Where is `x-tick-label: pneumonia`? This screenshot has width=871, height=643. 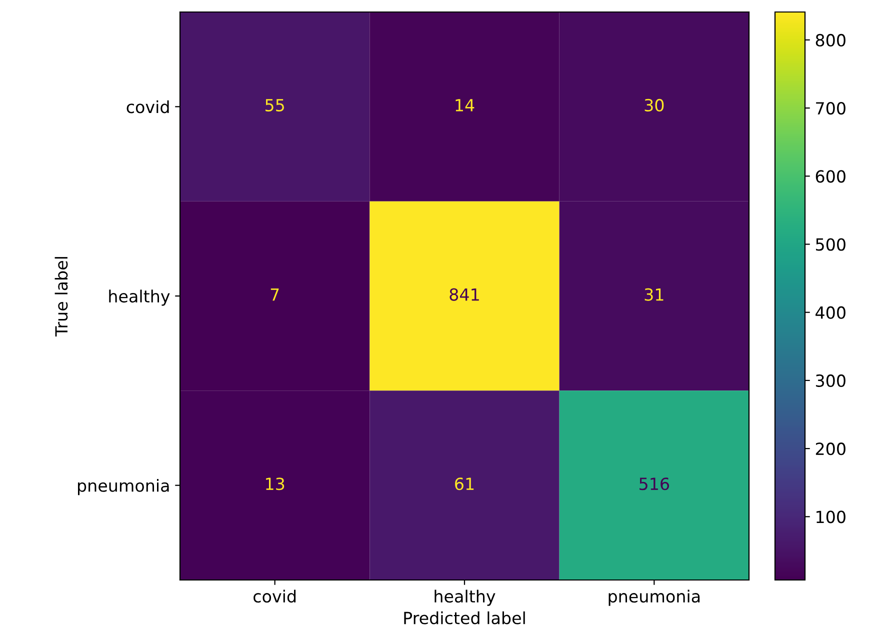
x-tick-label: pneumonia is located at coordinates (654, 598).